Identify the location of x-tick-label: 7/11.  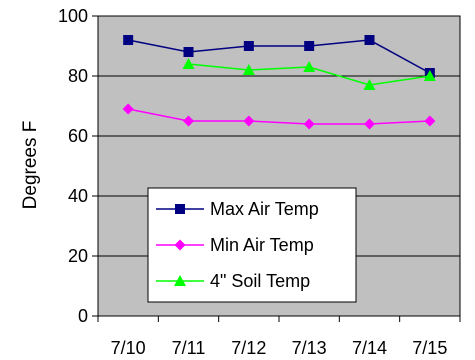
(189, 348).